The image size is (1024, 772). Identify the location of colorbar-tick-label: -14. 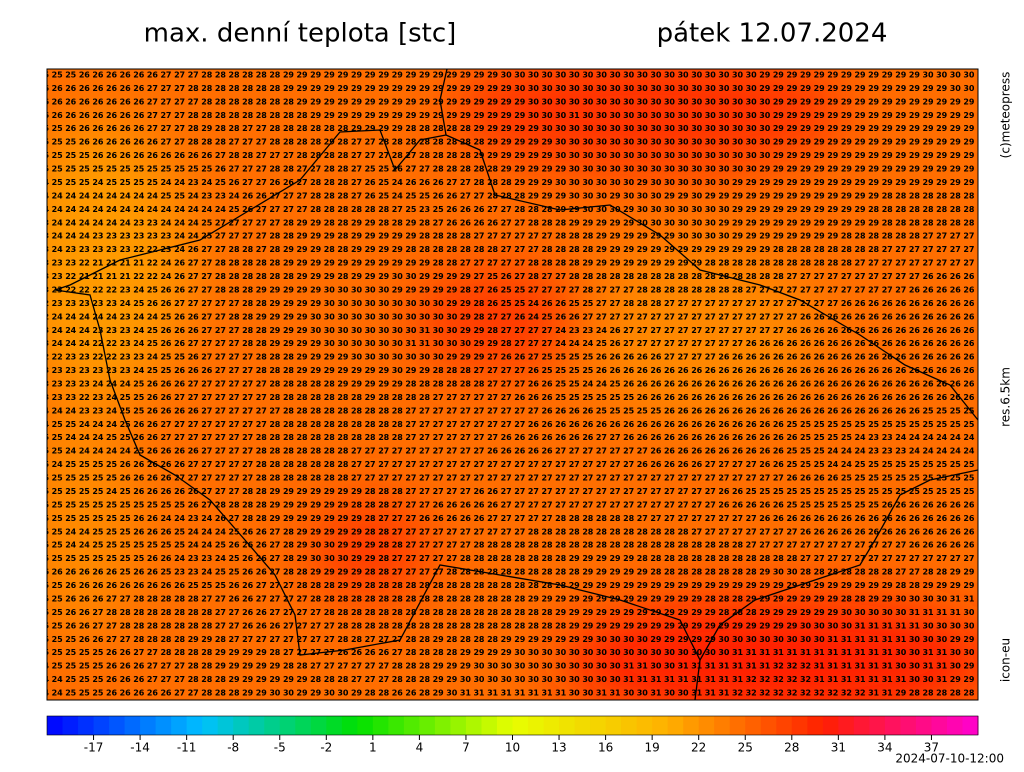
(140, 748).